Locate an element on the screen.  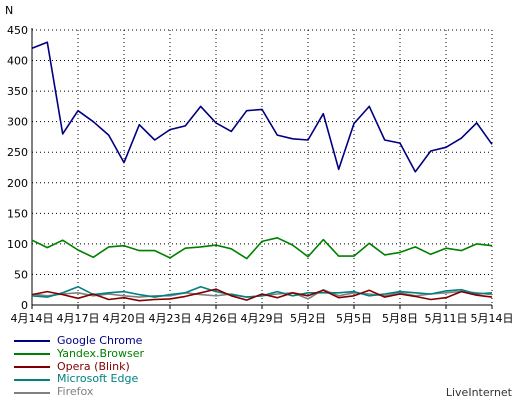
x-tick-label: 4月26日 is located at coordinates (216, 318).